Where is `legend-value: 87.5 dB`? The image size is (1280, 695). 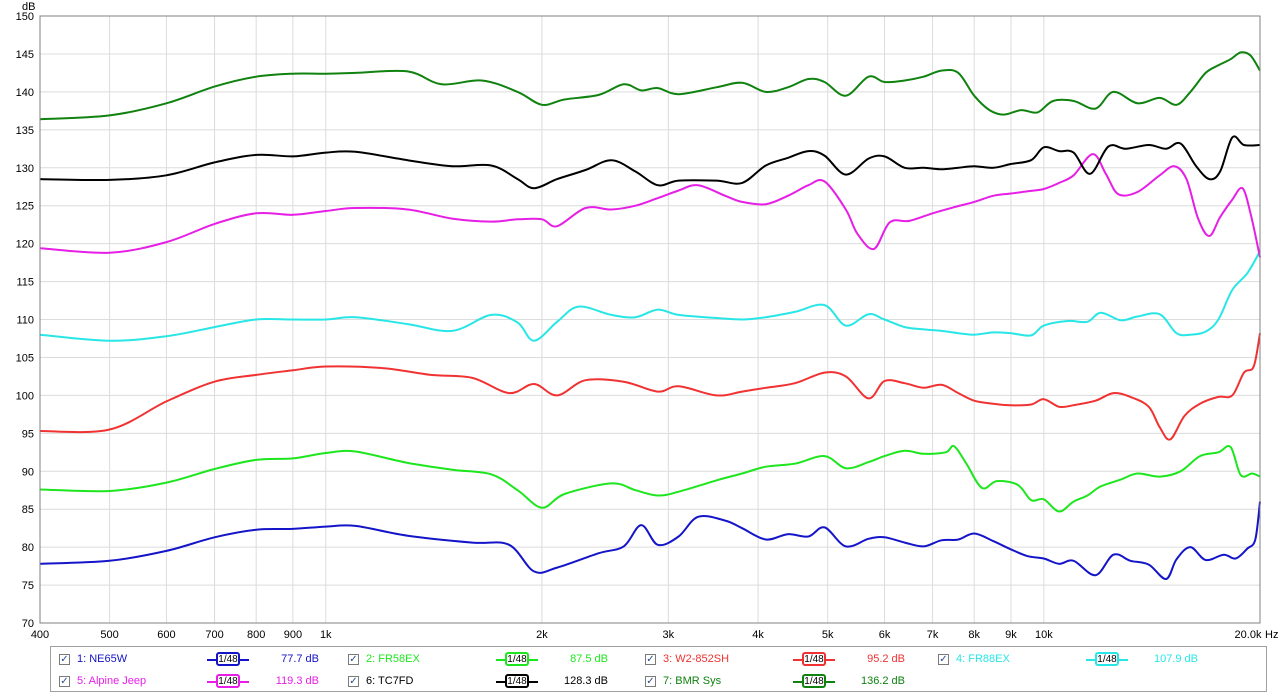
legend-value: 87.5 dB is located at coordinates (589, 659).